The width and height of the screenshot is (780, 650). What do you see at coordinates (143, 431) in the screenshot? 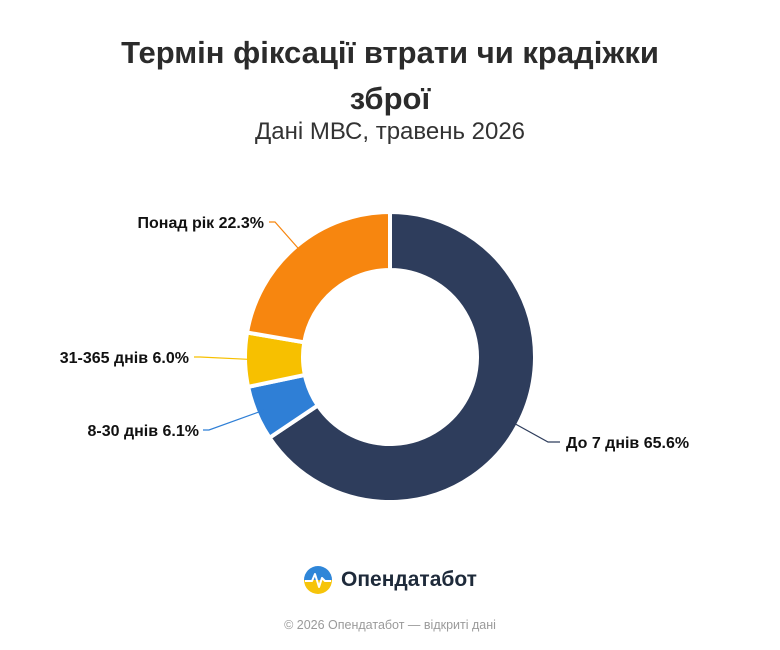
I see `slice-label-2: 8-30 днів 6.1%` at bounding box center [143, 431].